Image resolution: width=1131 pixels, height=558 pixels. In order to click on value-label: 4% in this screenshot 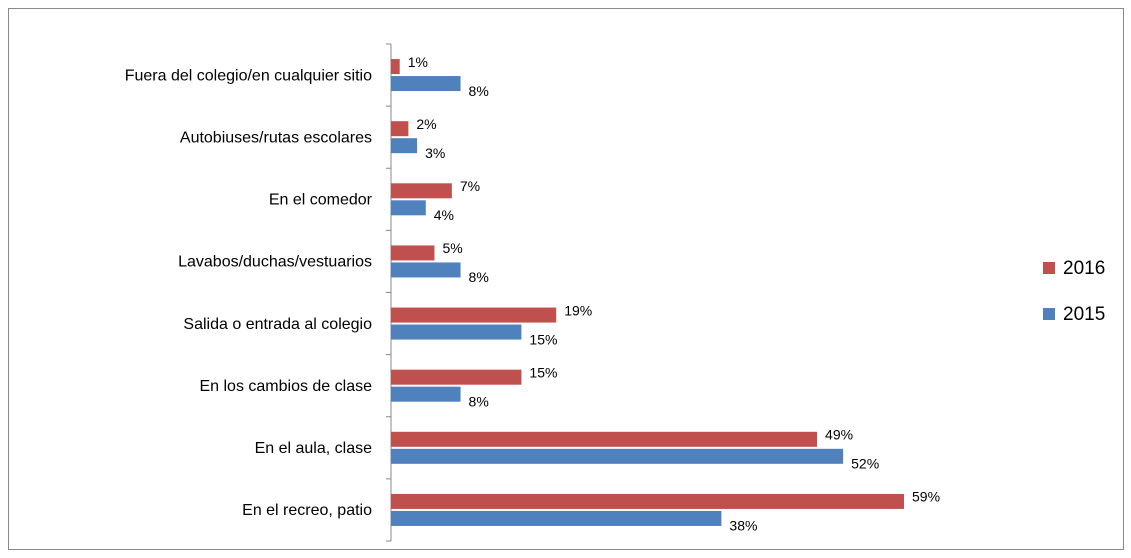, I will do `click(444, 215)`.